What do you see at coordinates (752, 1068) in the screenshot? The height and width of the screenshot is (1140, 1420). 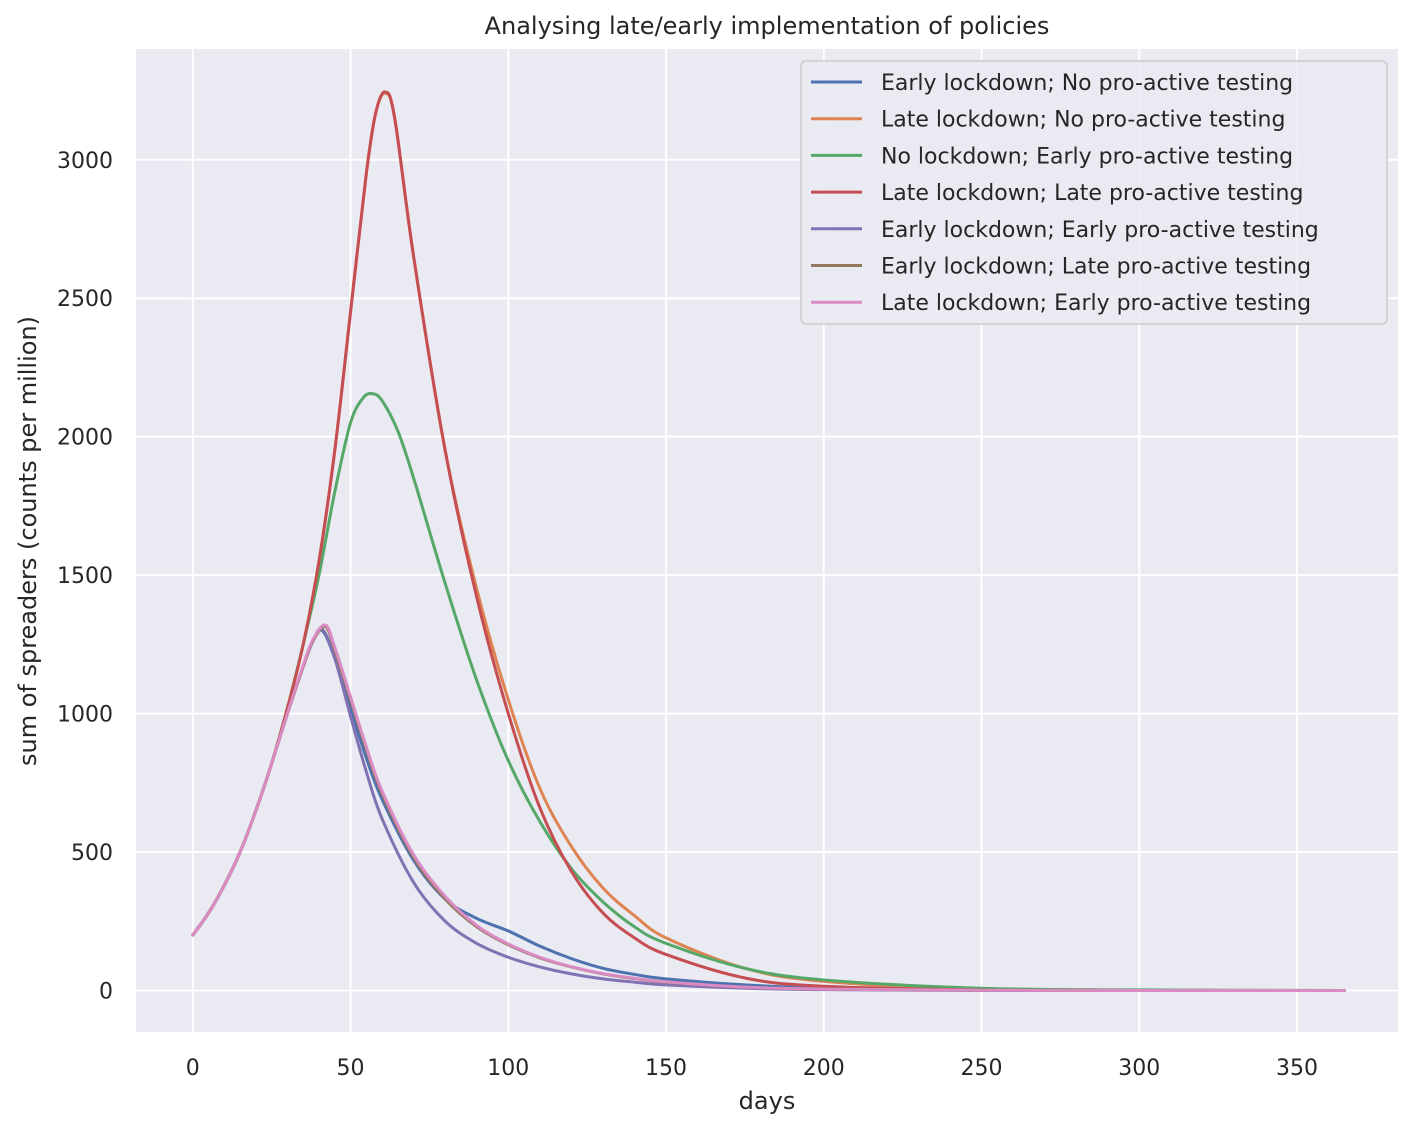 I see `x-axis-ticks: 0 50 100 150 200 250 300 350` at bounding box center [752, 1068].